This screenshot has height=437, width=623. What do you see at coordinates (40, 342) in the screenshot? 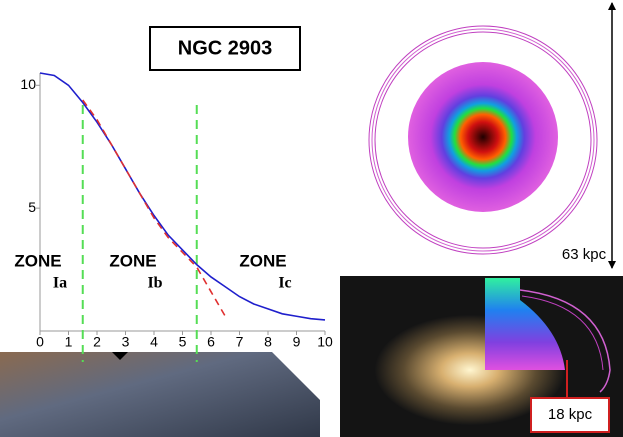
I see `x-tick-label: 0` at bounding box center [40, 342].